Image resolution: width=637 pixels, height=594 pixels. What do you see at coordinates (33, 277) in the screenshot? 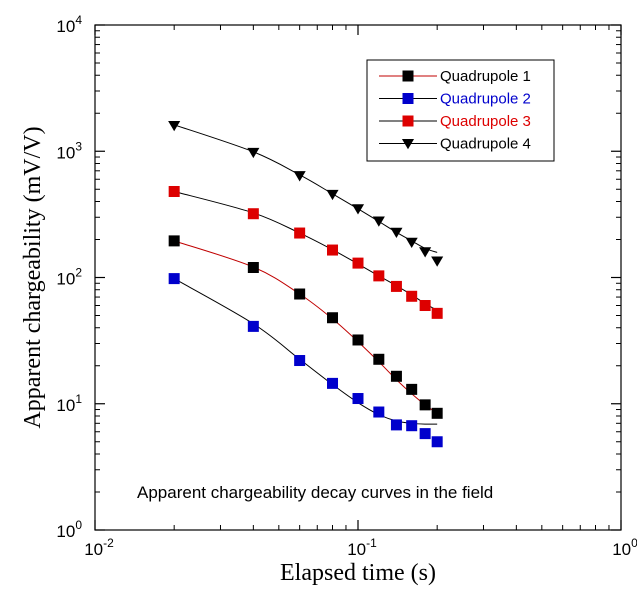
I see `y-axis-title: Apparent chargeability (mV/V)` at bounding box center [33, 277].